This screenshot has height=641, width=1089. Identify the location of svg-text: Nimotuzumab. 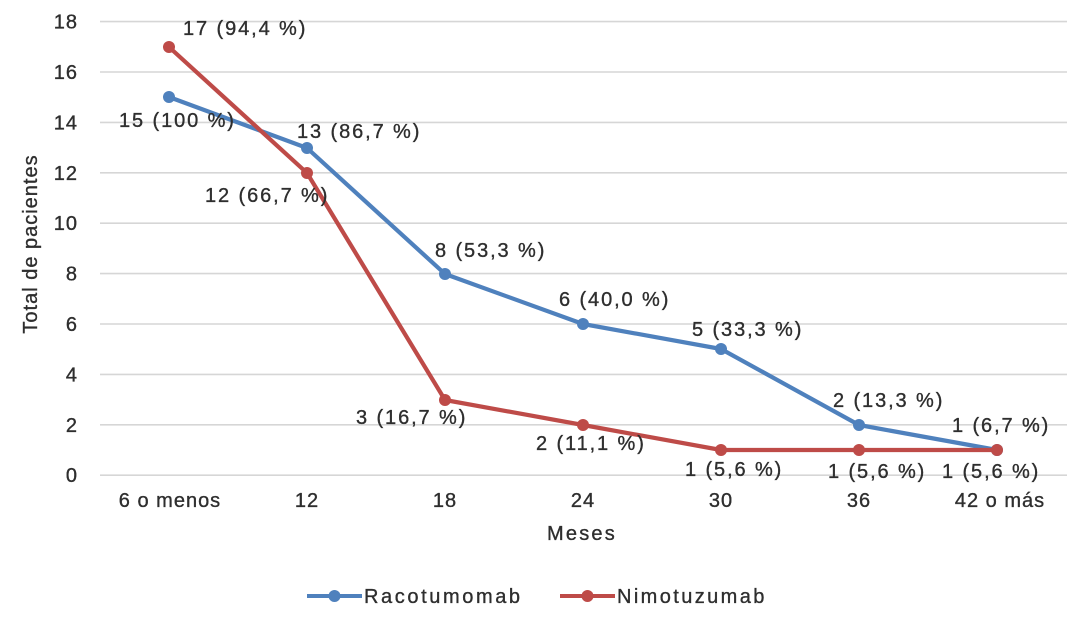
(692, 597).